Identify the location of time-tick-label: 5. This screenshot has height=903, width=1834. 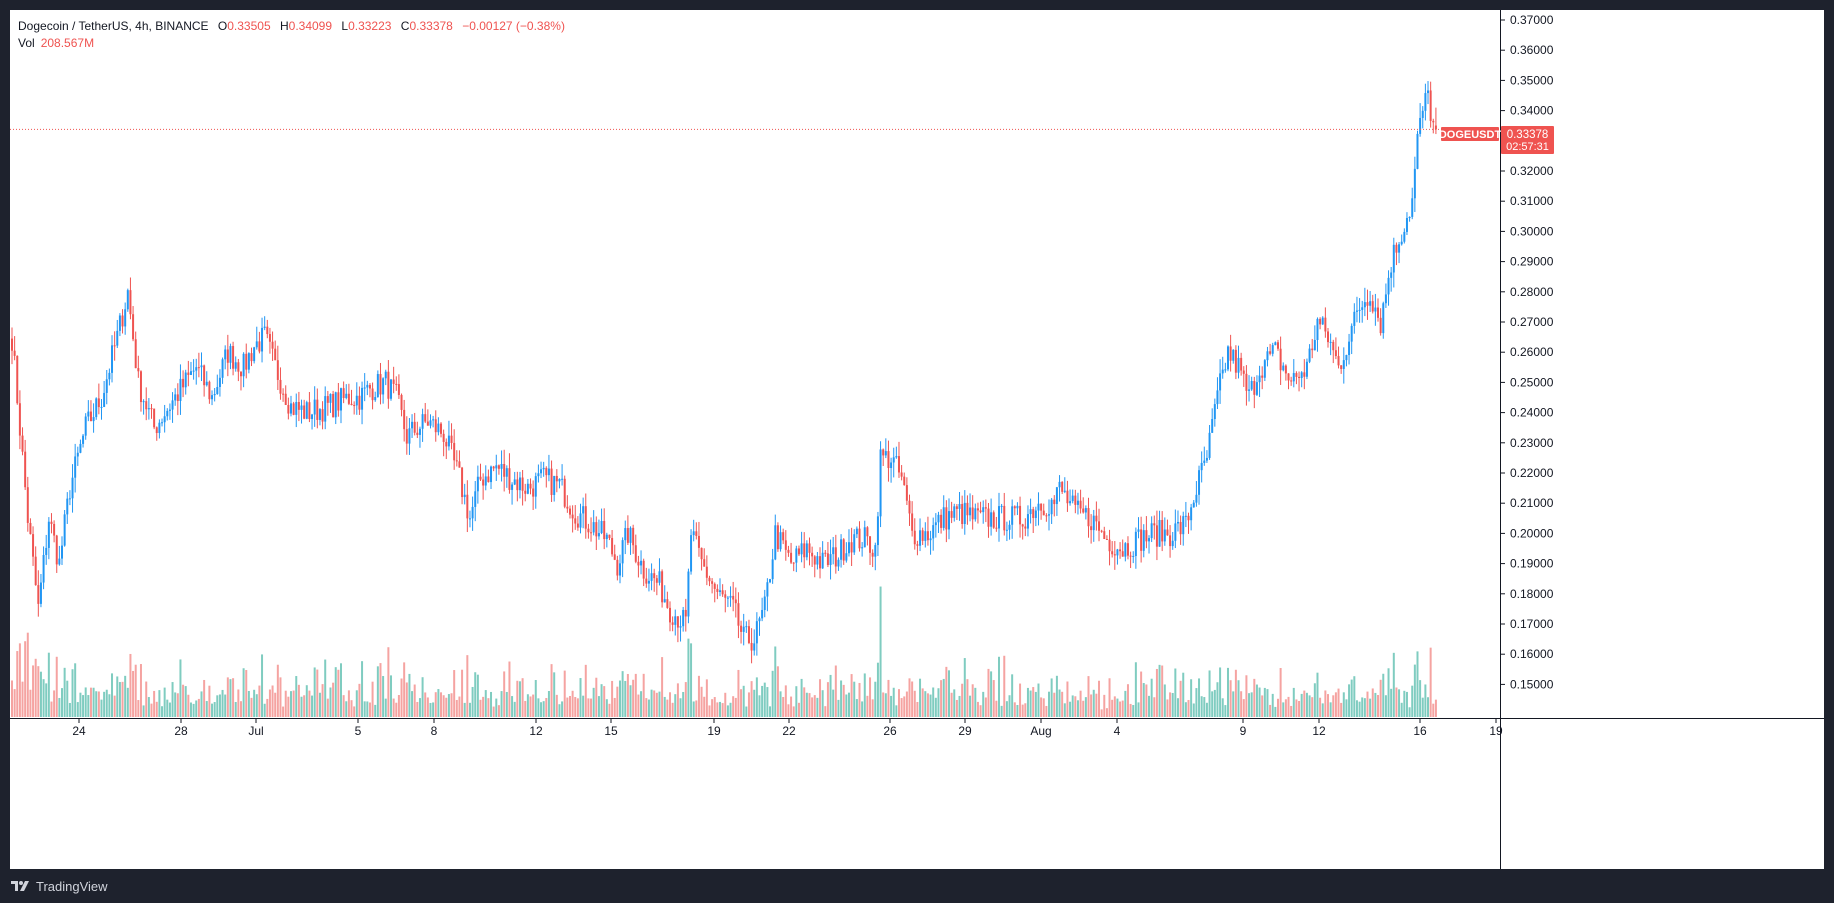
(358, 731).